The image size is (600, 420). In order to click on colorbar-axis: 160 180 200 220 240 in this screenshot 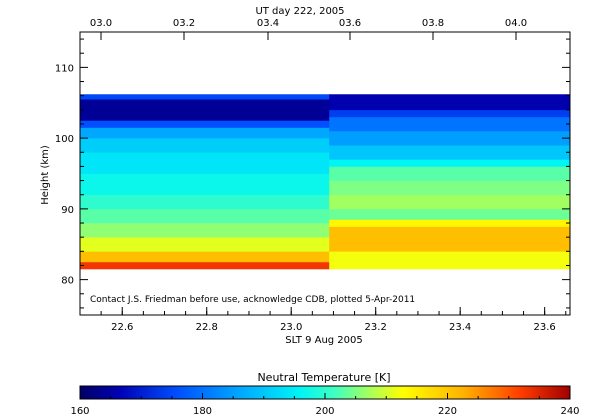, I will do `click(325, 405)`.